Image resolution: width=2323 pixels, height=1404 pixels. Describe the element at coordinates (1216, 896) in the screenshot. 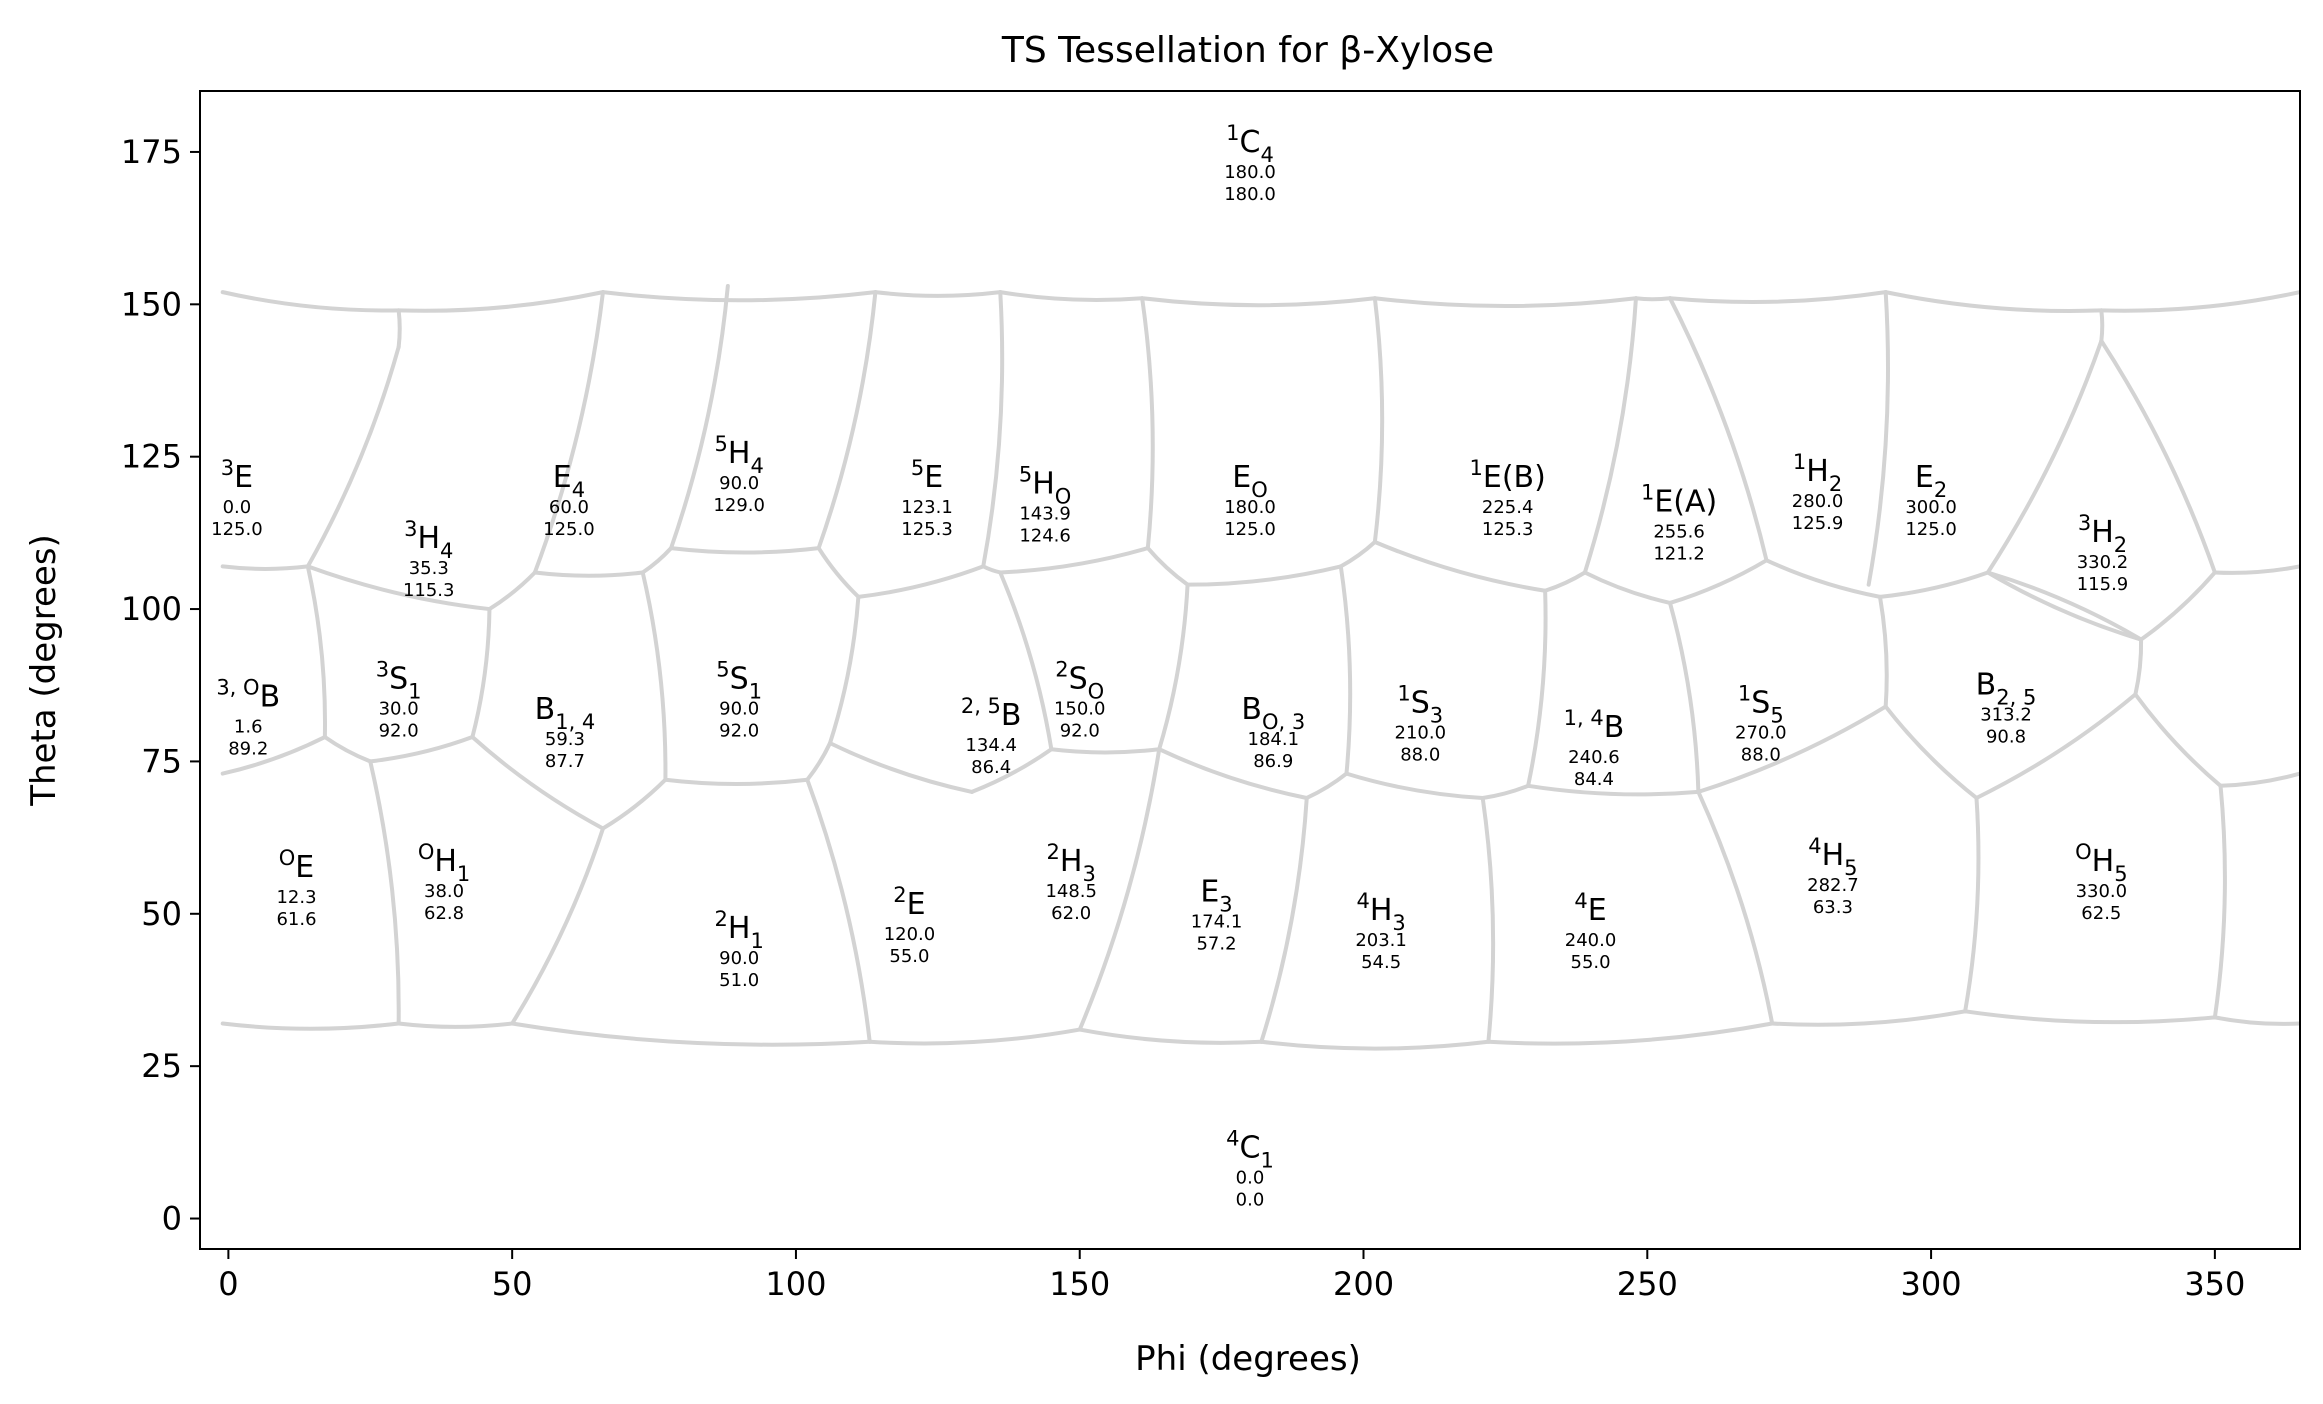

I see `region-name: E3` at that location.